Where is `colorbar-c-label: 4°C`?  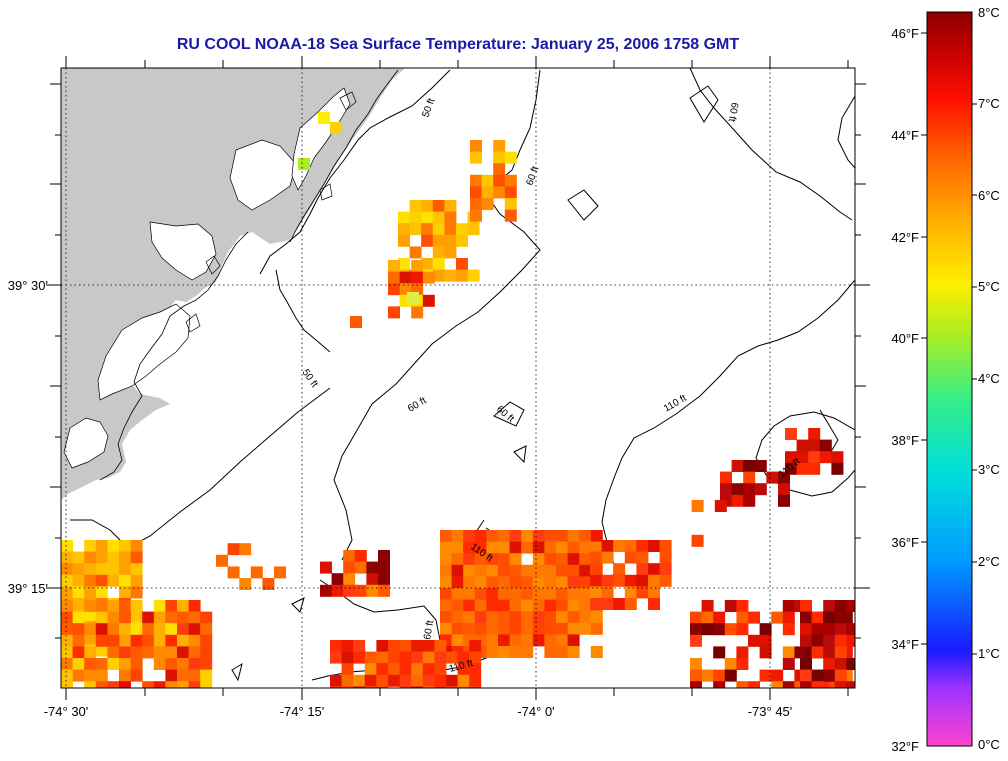 colorbar-c-label: 4°C is located at coordinates (989, 378).